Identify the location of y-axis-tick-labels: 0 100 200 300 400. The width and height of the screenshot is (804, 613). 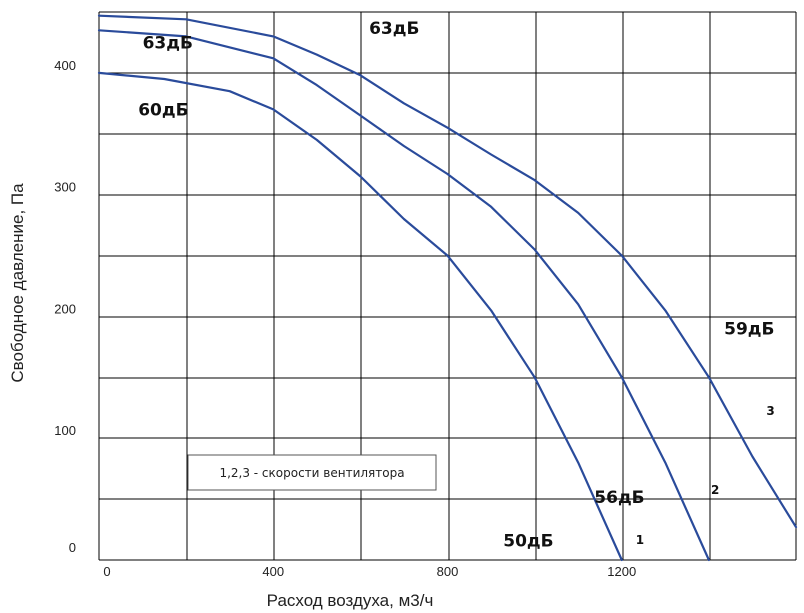
(65, 306).